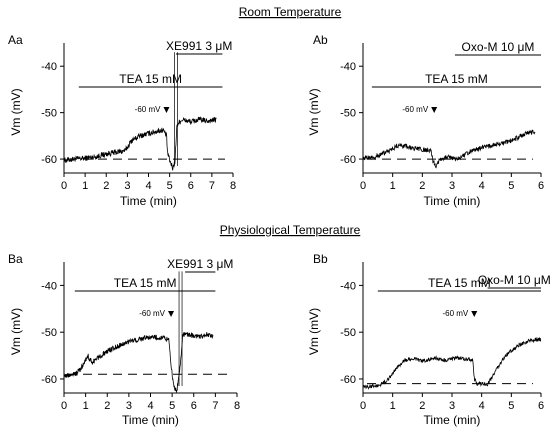  I want to click on panel-label: Aa, so click(15, 40).